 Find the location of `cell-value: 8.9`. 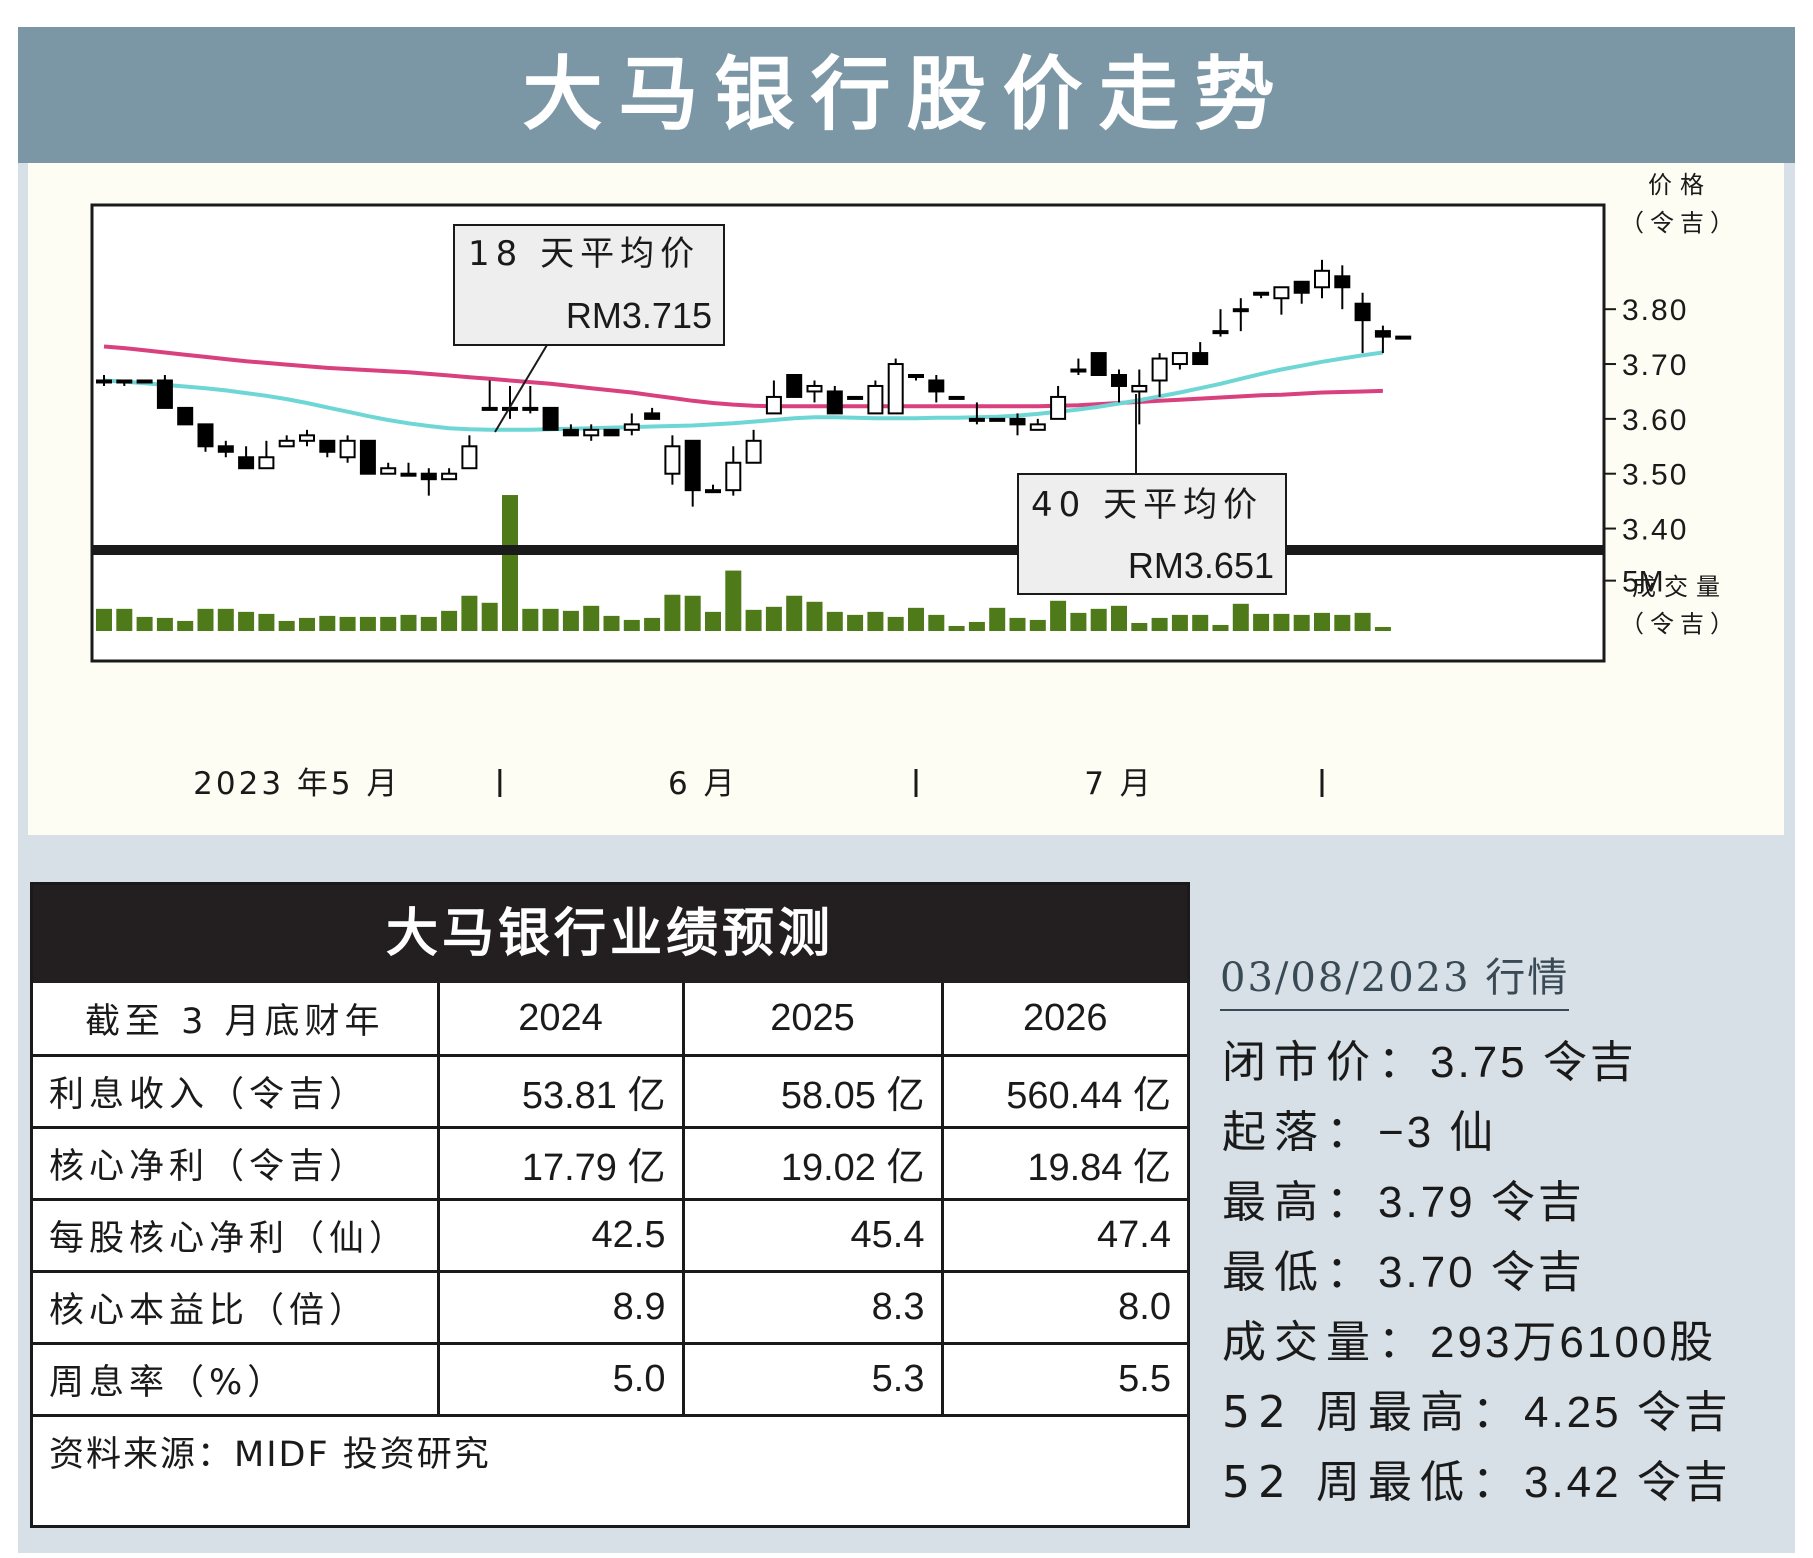

cell-value: 8.9 is located at coordinates (560, 1307).